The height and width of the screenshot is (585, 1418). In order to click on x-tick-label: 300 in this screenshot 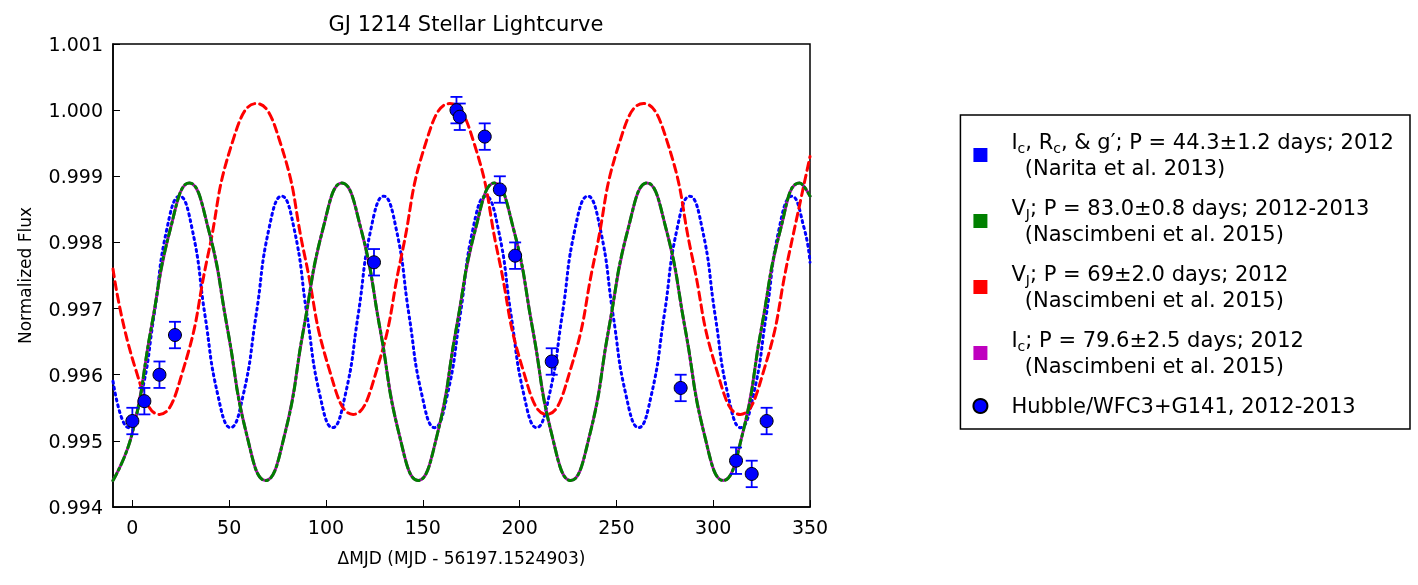, I will do `click(713, 526)`.